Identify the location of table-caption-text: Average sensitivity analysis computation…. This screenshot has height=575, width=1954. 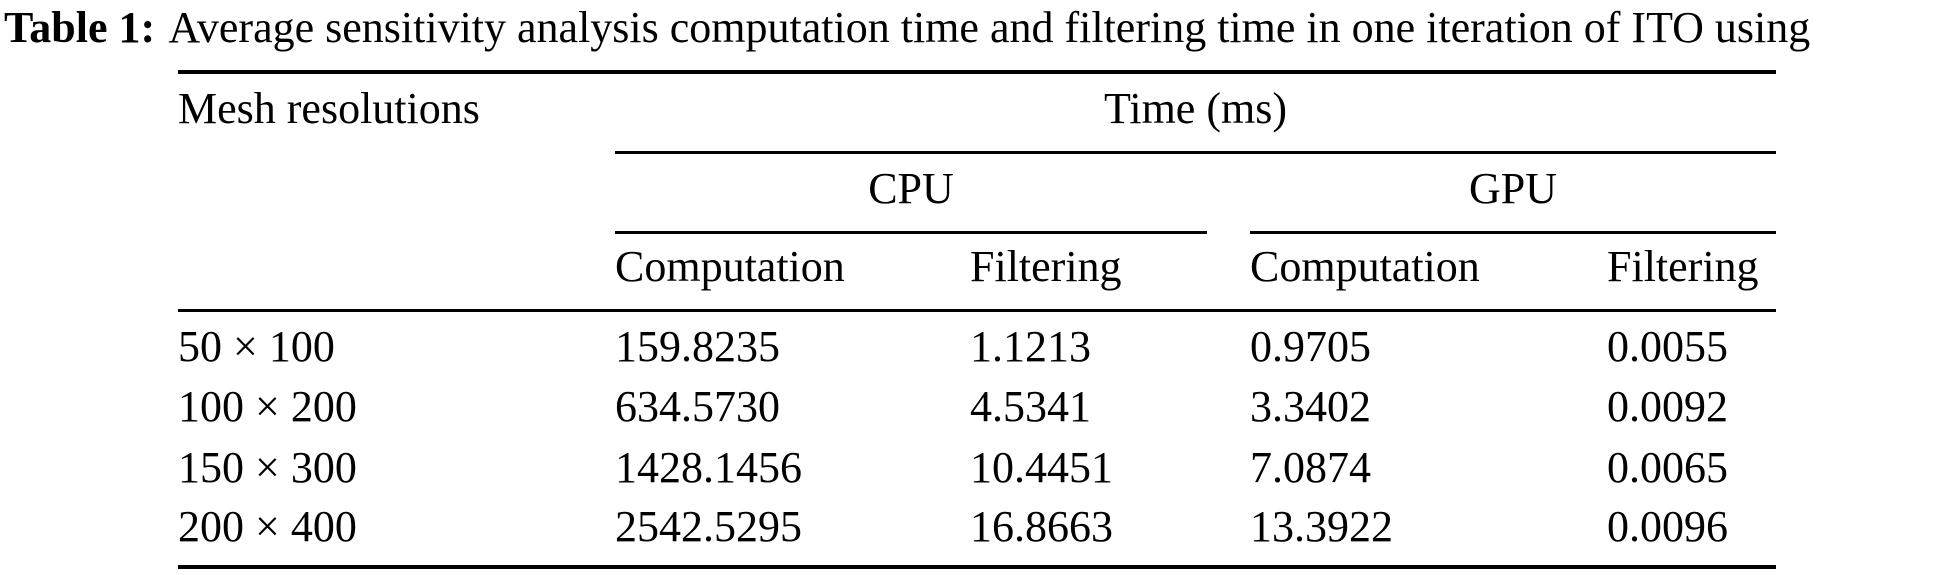
(989, 27).